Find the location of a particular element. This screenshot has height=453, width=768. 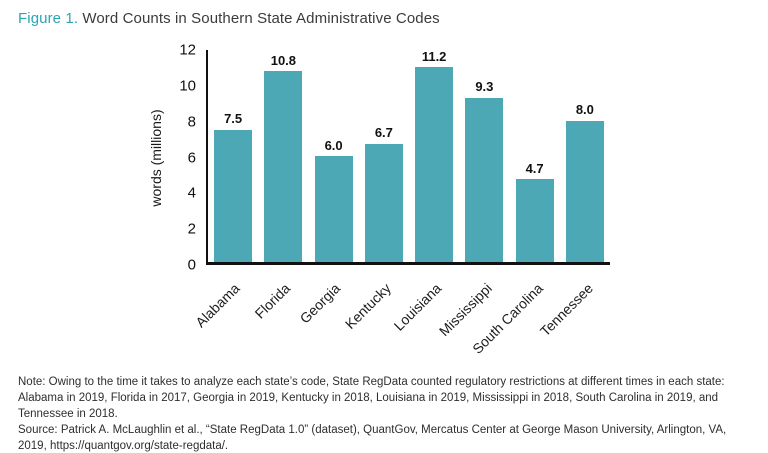

bar-column: 6.7 is located at coordinates (384, 156).